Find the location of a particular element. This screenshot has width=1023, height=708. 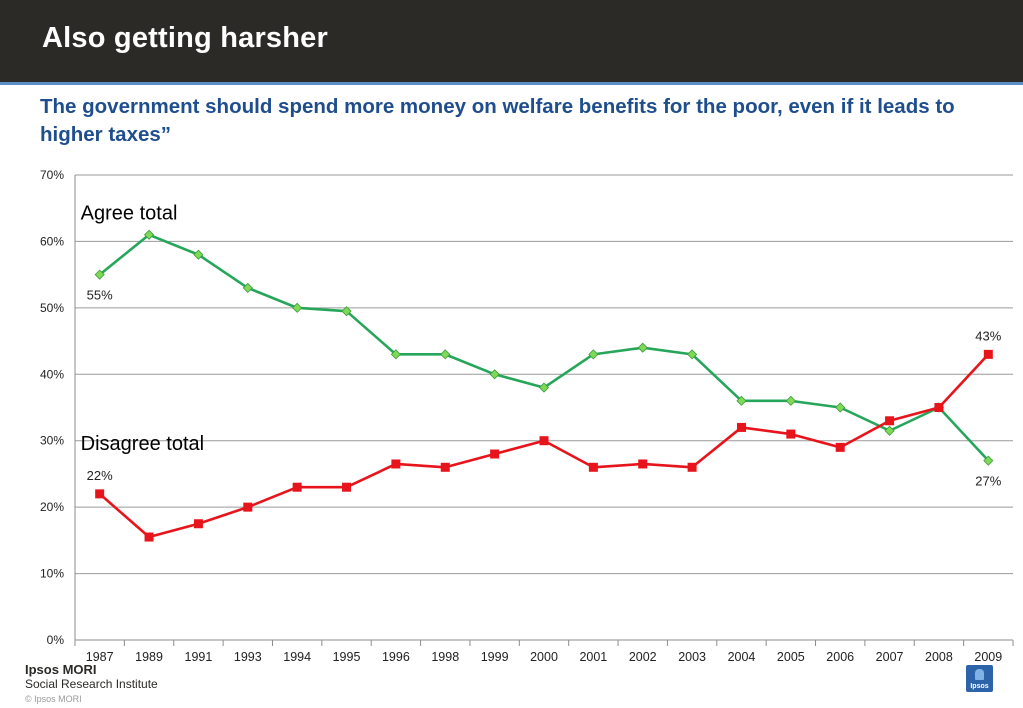

x-tick-label: 1991 is located at coordinates (199, 657).